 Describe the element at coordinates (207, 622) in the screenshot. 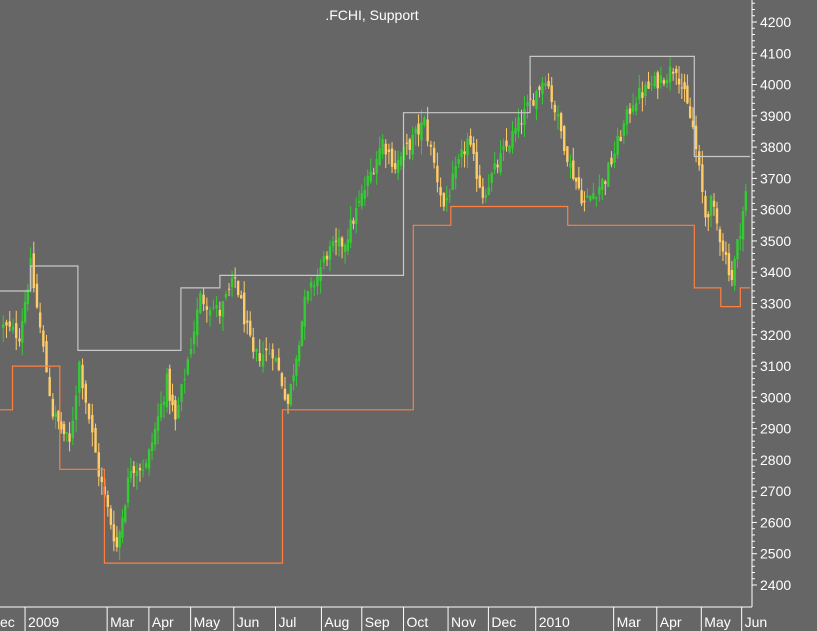

I see `x-tick-label: May` at that location.